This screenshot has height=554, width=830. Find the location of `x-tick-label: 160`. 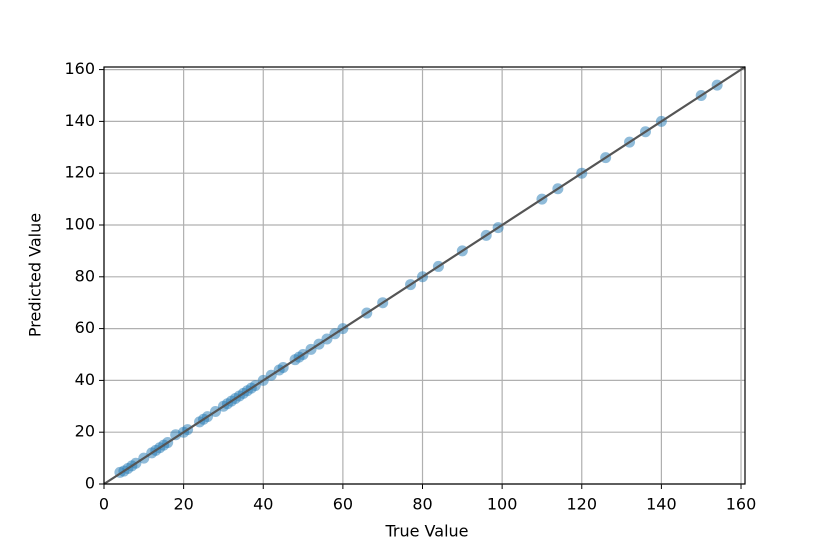

x-tick-label: 160 is located at coordinates (741, 504).